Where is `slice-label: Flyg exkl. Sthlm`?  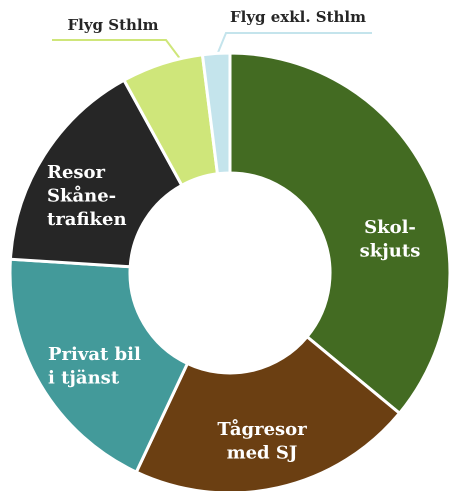
slice-label: Flyg exkl. Sthlm is located at coordinates (298, 17).